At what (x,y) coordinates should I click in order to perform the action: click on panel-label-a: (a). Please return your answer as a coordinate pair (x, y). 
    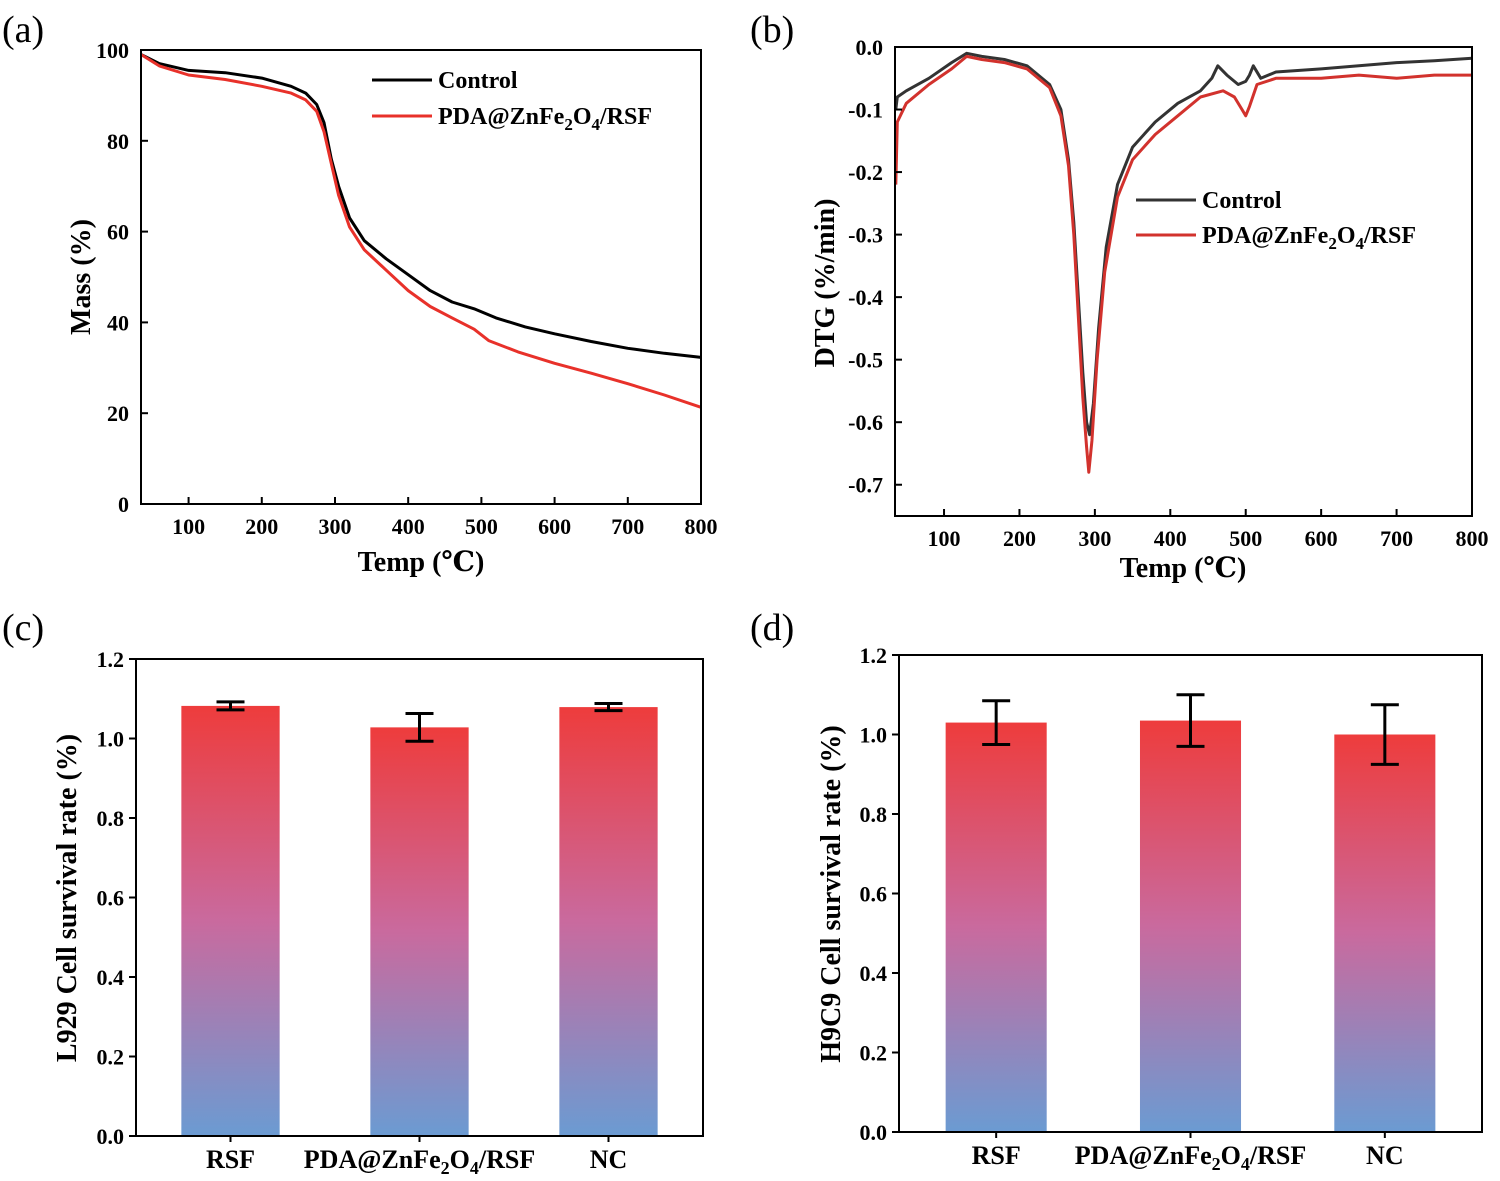
    Looking at the image, I should click on (23, 30).